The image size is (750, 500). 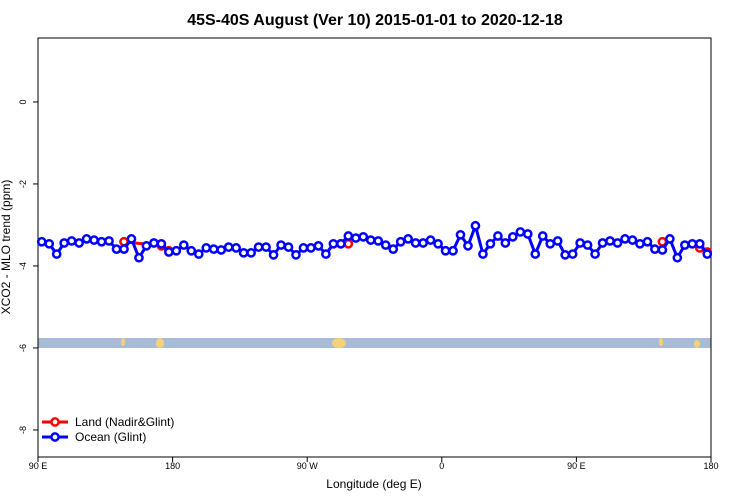 What do you see at coordinates (374, 343) in the screenshot?
I see `land-strip` at bounding box center [374, 343].